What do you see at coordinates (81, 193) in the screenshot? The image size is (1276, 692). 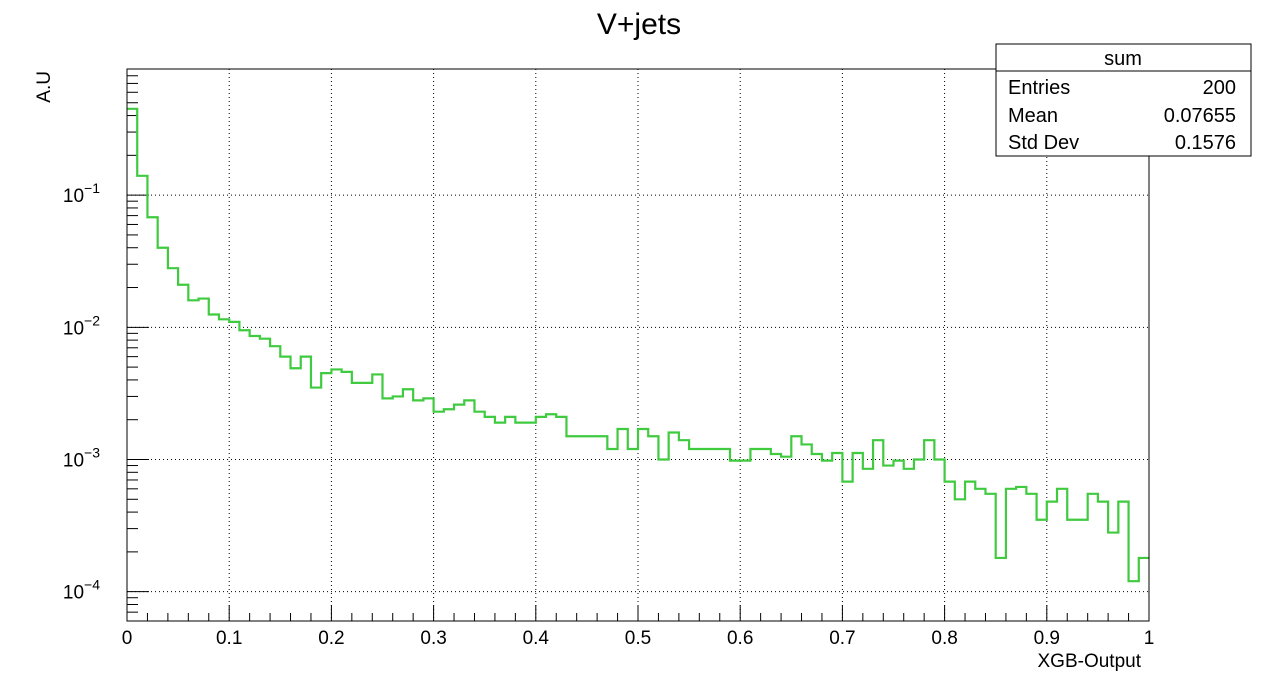 I see `y-tick-label: 10⁻¹` at bounding box center [81, 193].